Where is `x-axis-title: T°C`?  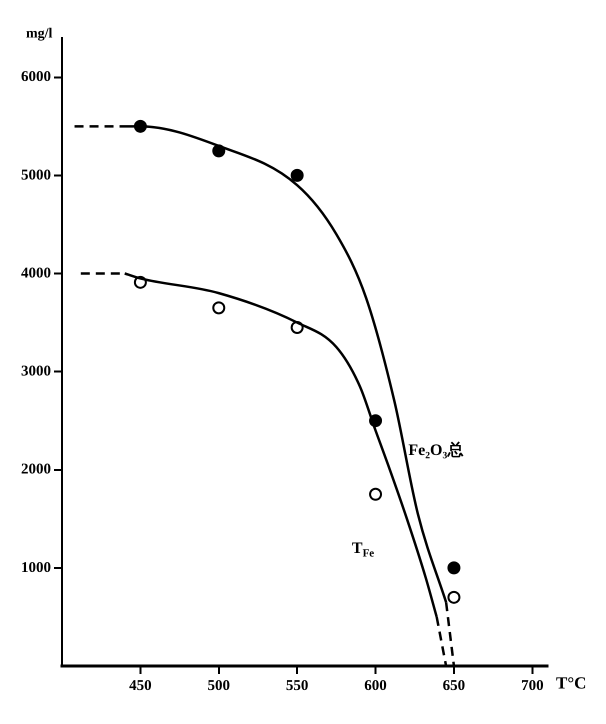
x-axis-title: T°C is located at coordinates (571, 682).